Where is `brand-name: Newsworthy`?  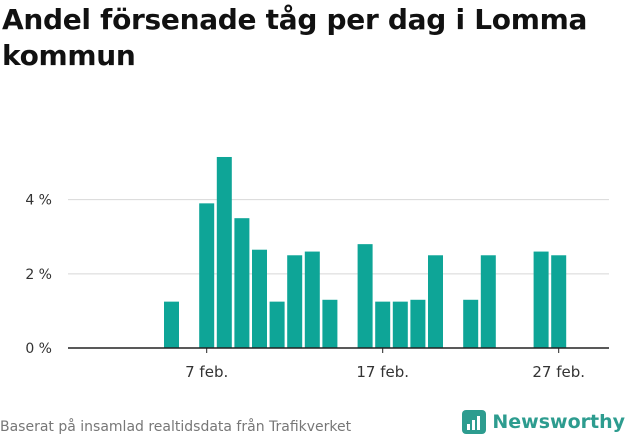
brand-name: Newsworthy is located at coordinates (558, 422).